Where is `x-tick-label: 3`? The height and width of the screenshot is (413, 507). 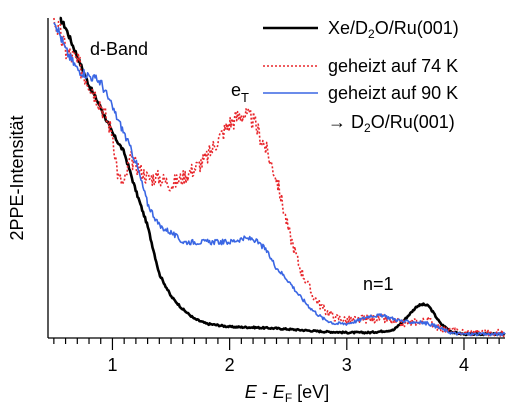
x-tick-label: 3 is located at coordinates (347, 365).